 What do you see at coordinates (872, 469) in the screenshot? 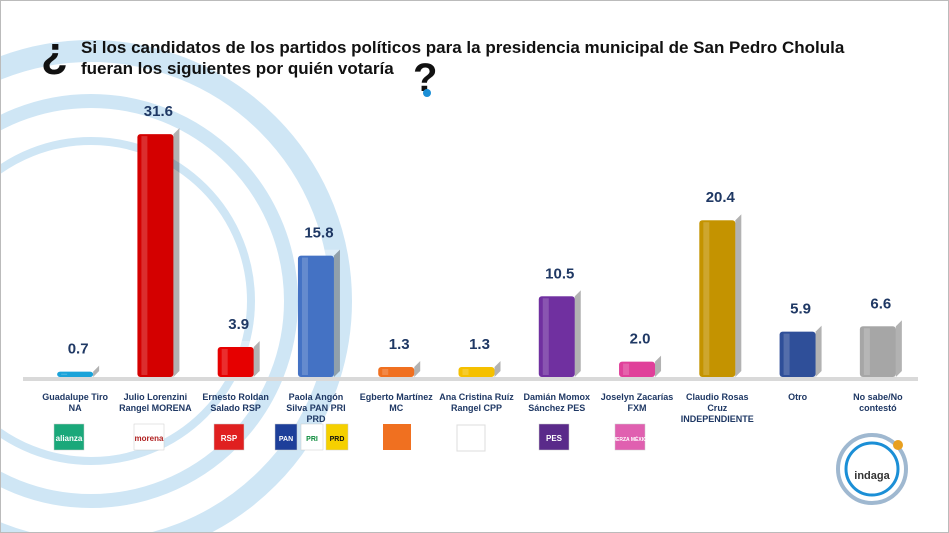
I see `brand-logo: indaga` at bounding box center [872, 469].